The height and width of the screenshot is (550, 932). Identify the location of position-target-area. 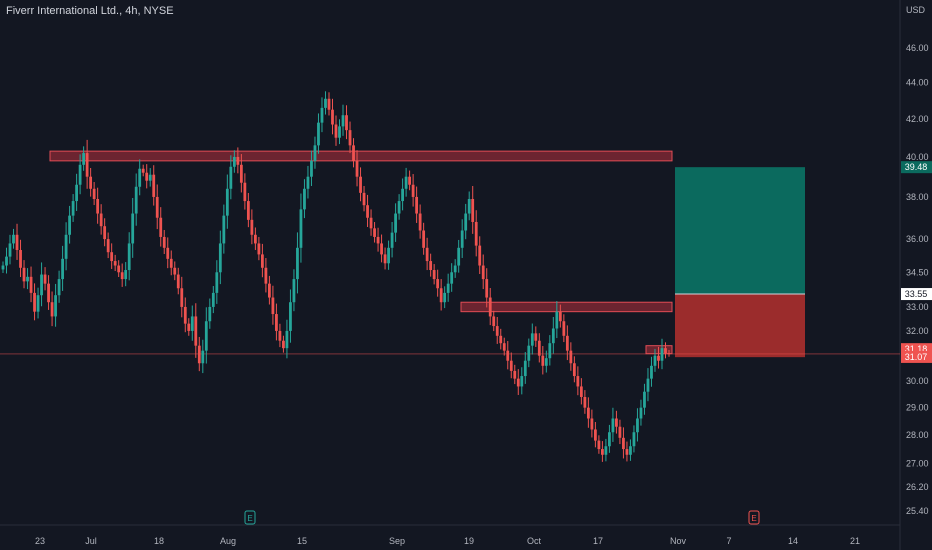
(740, 231).